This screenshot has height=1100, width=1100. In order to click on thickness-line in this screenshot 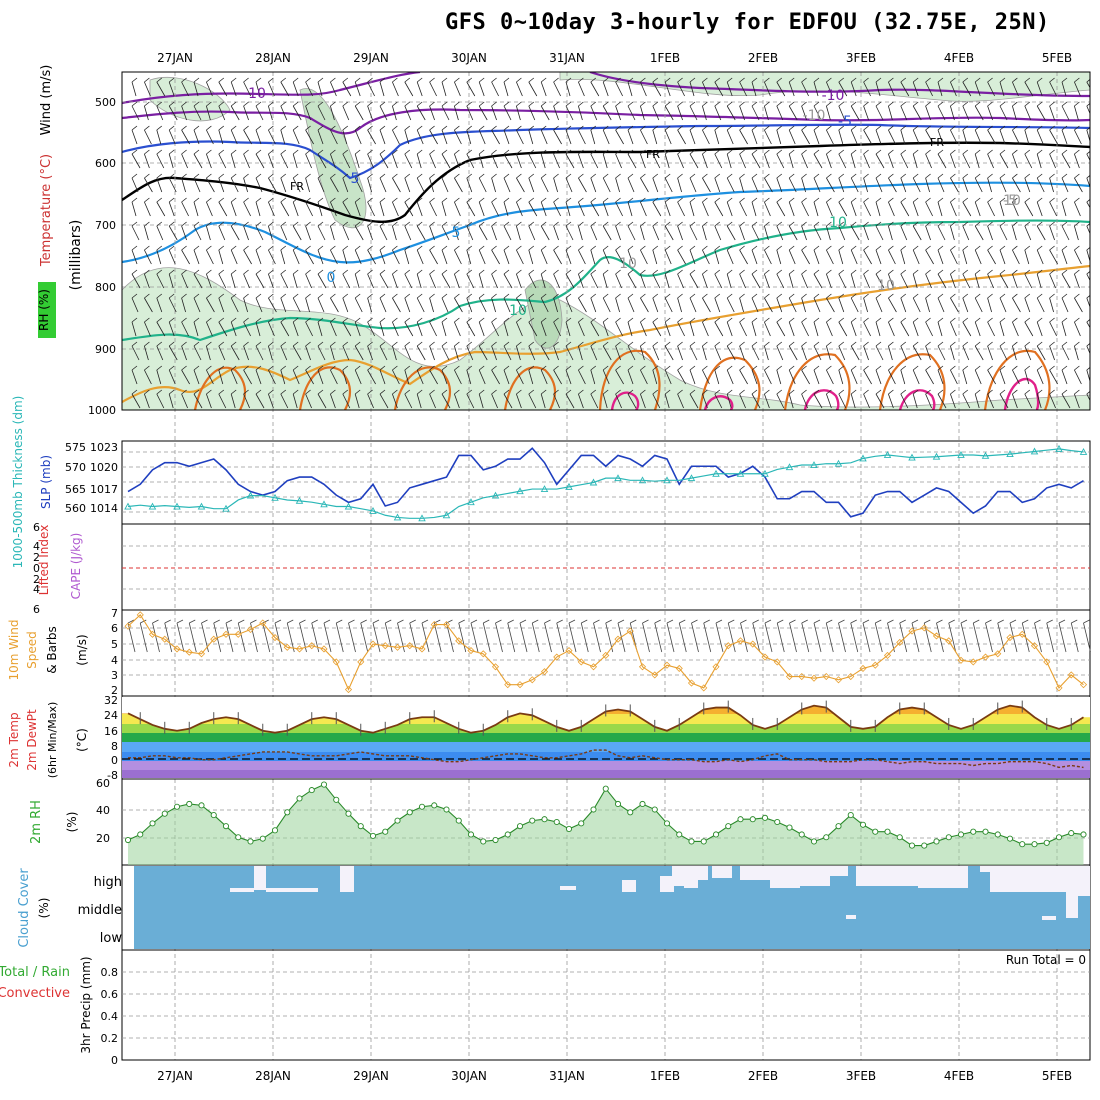, I will do `click(605, 483)`.